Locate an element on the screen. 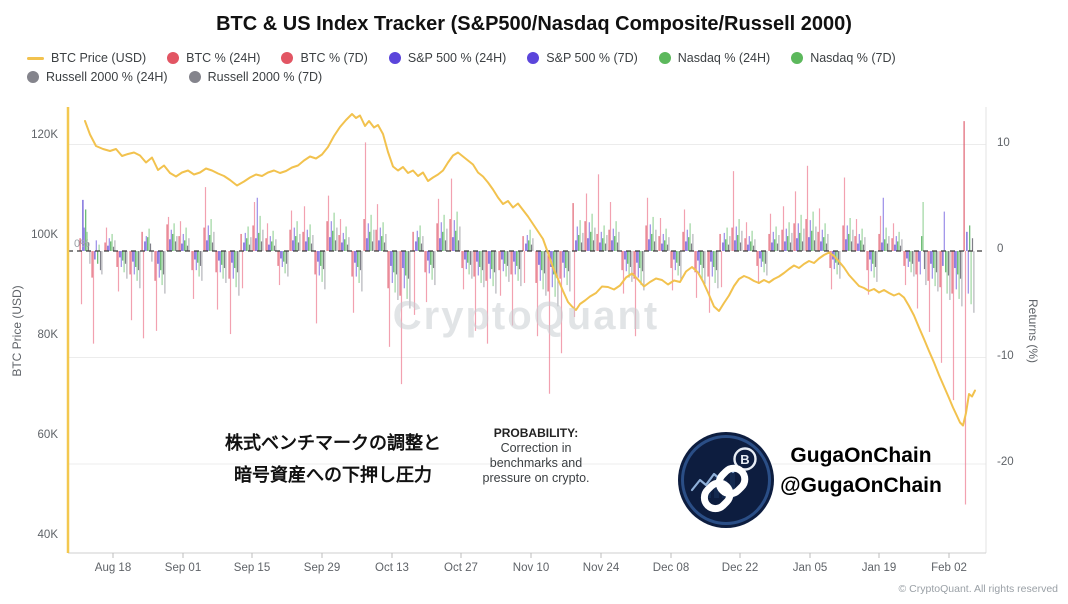  japanese-annotation-line2: 暗号資産への下押し圧力 is located at coordinates (333, 474).